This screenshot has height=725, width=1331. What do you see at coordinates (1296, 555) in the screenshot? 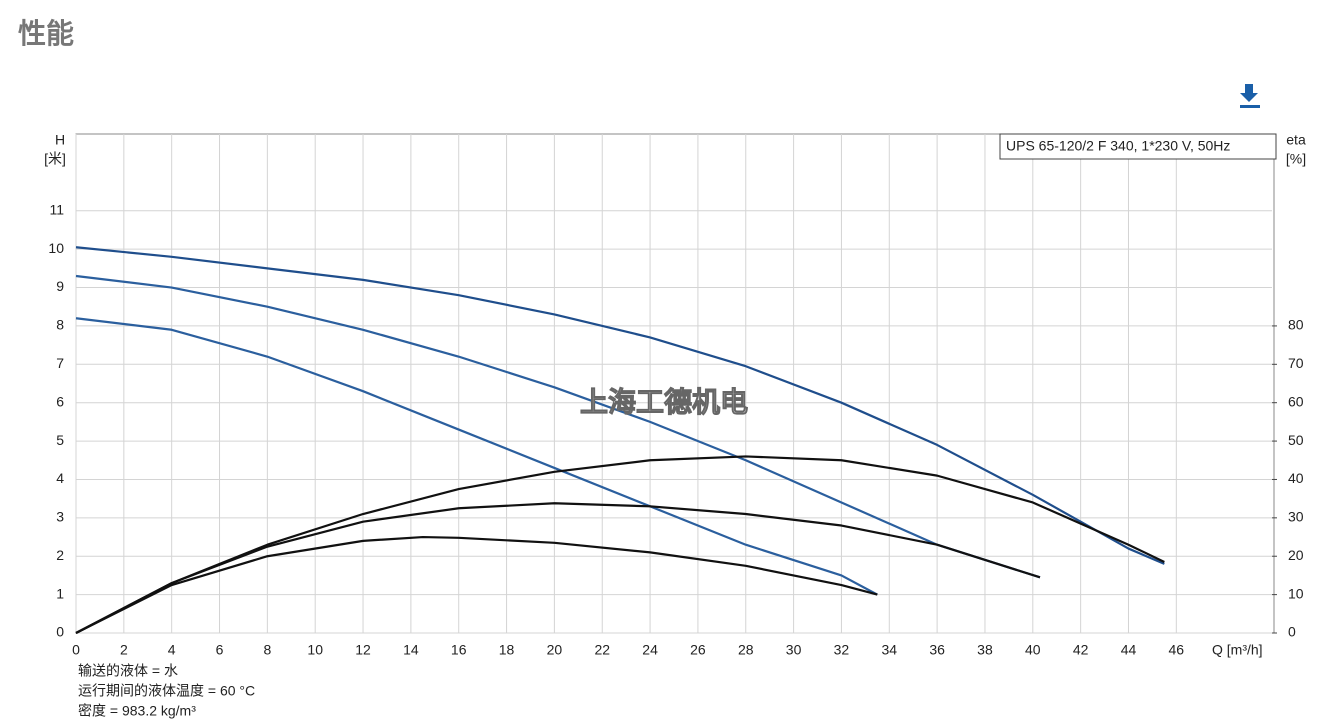
I see `y2-tick-label: 20` at bounding box center [1296, 555].